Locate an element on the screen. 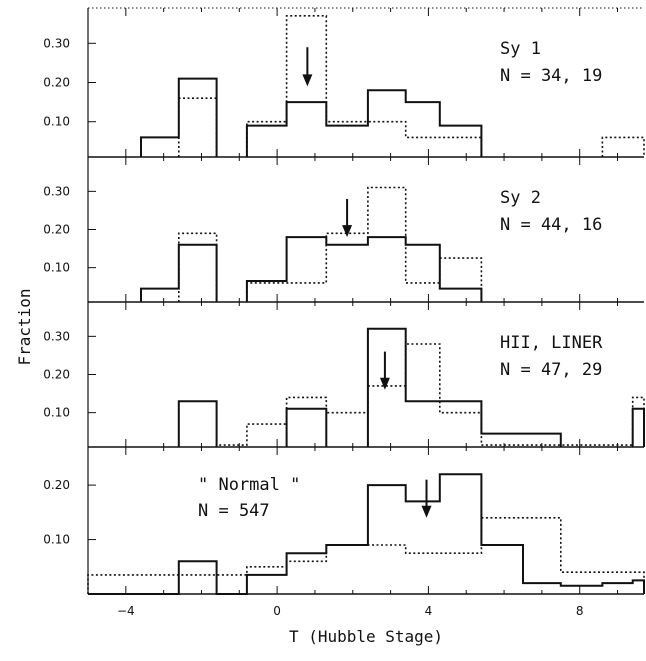  y-axis-label: Fraction is located at coordinates (24, 326).